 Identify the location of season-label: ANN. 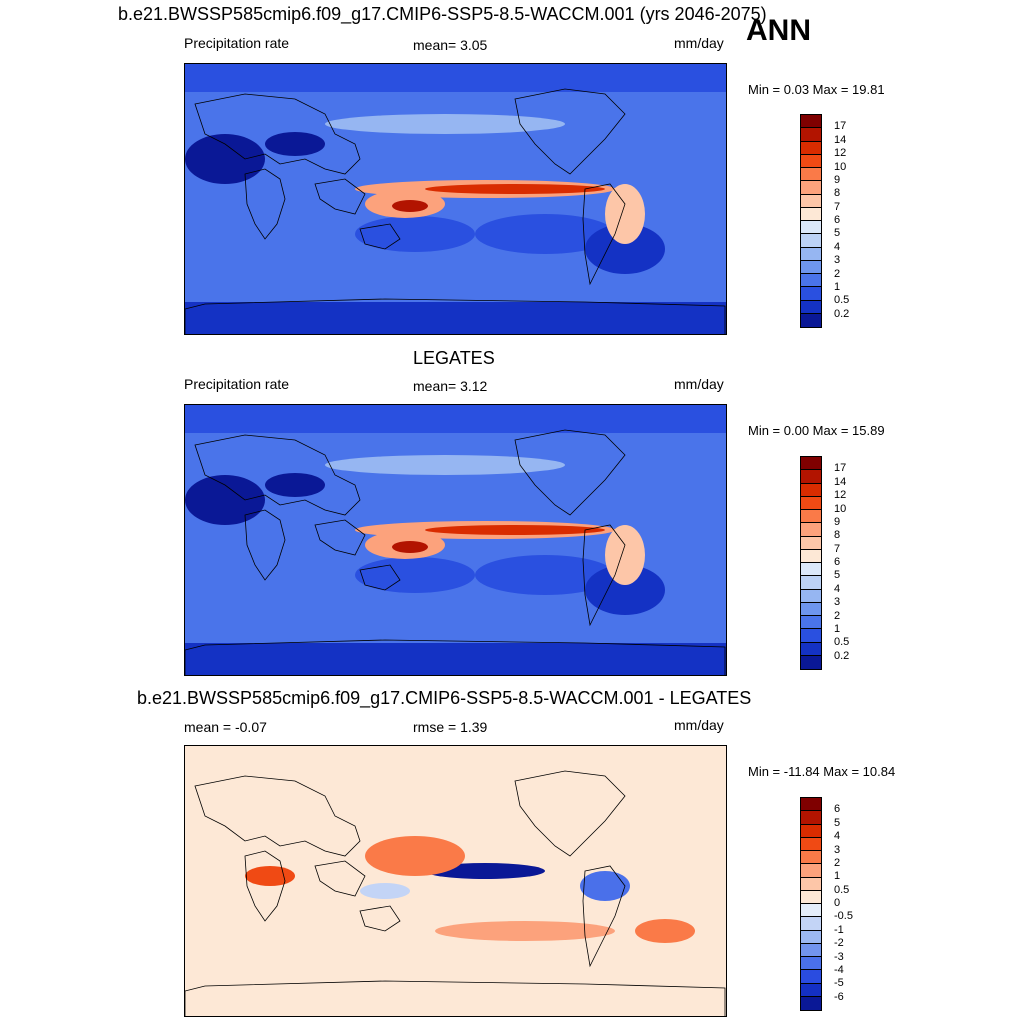
(778, 30).